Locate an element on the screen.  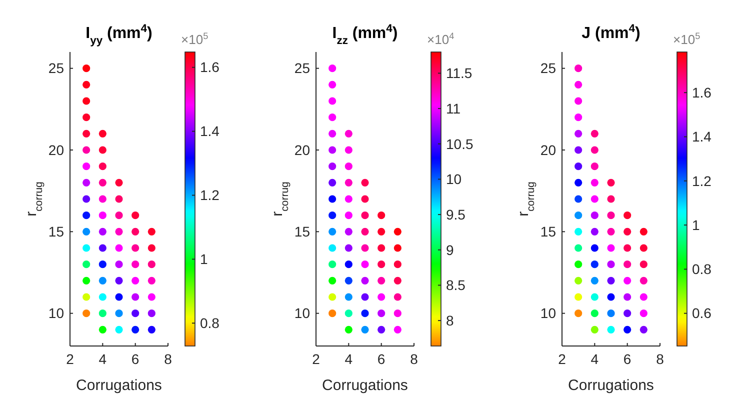
text: ×10$^{4}$ is located at coordinates (440, 39).